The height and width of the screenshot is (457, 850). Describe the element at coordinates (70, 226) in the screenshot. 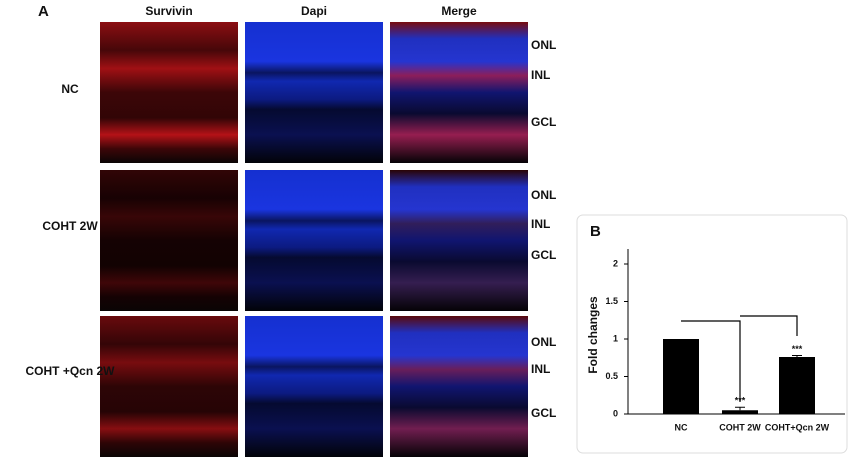

I see `row-label: COHT 2W` at that location.